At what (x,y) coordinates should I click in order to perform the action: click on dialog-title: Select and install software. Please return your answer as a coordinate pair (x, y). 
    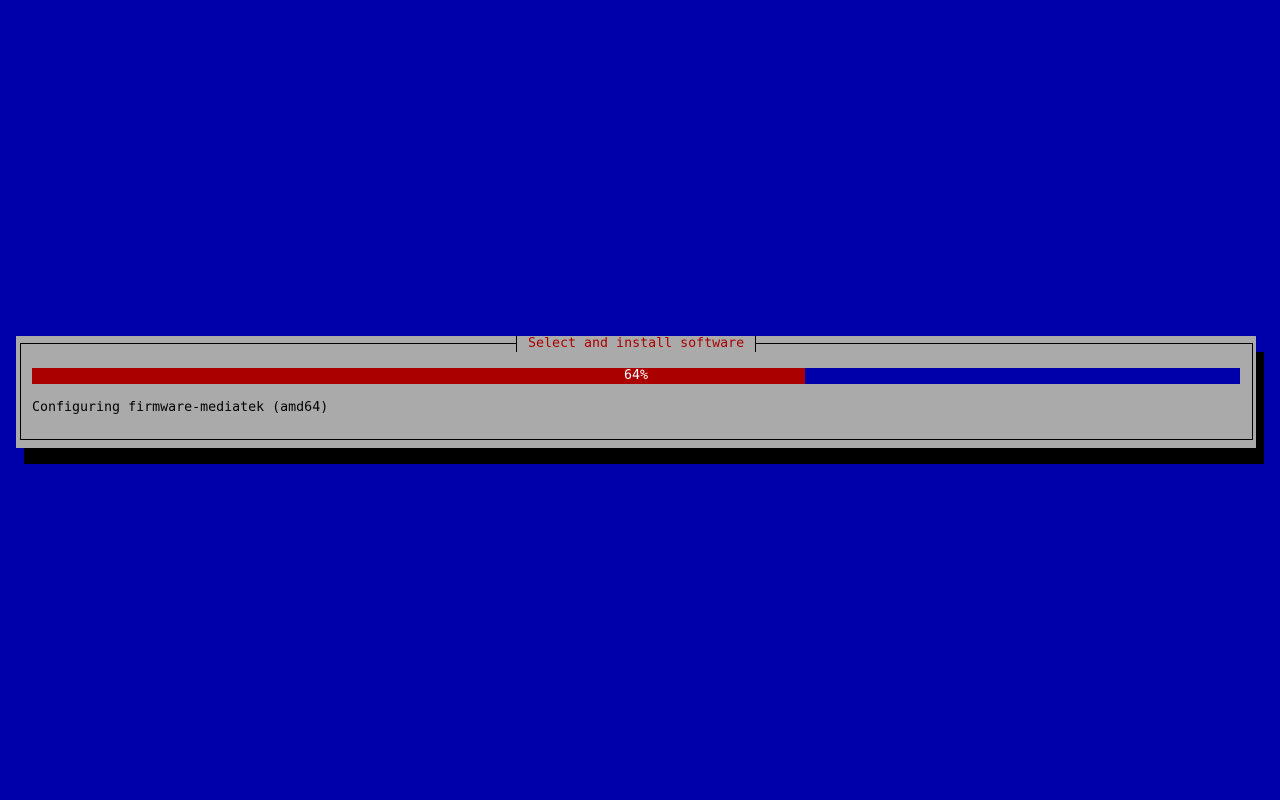
    Looking at the image, I should click on (636, 344).